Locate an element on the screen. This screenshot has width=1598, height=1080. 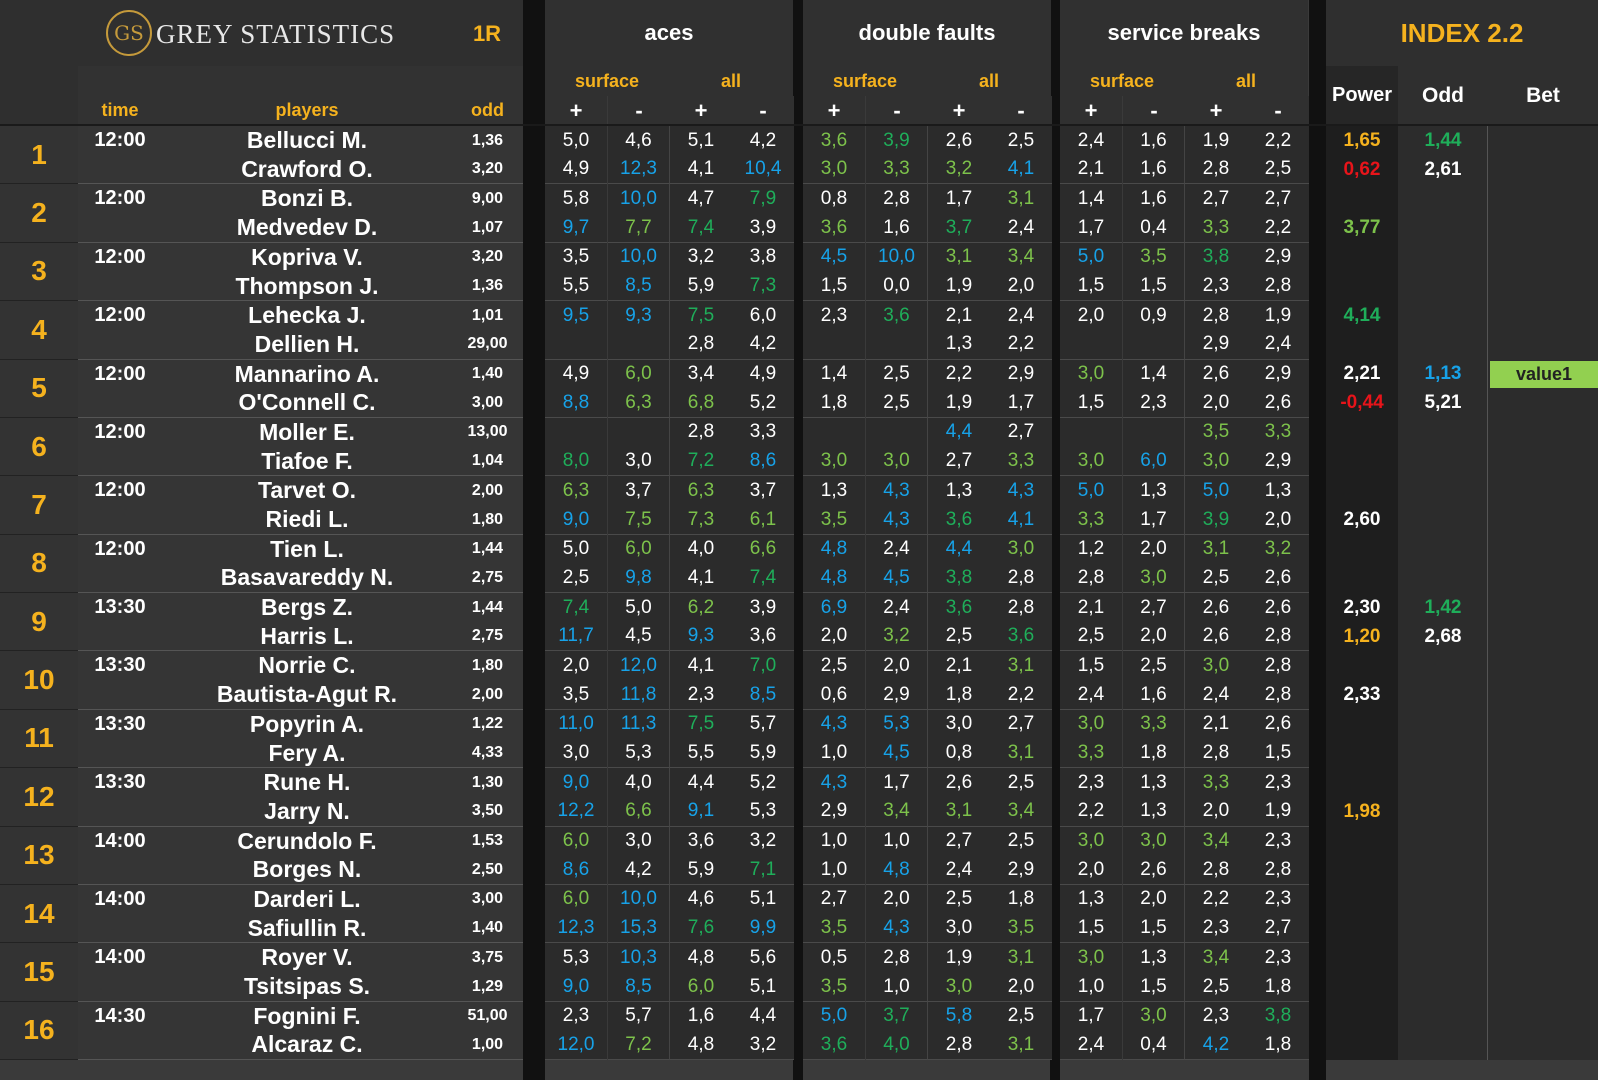
group-header-1: double faults is located at coordinates (927, 33).